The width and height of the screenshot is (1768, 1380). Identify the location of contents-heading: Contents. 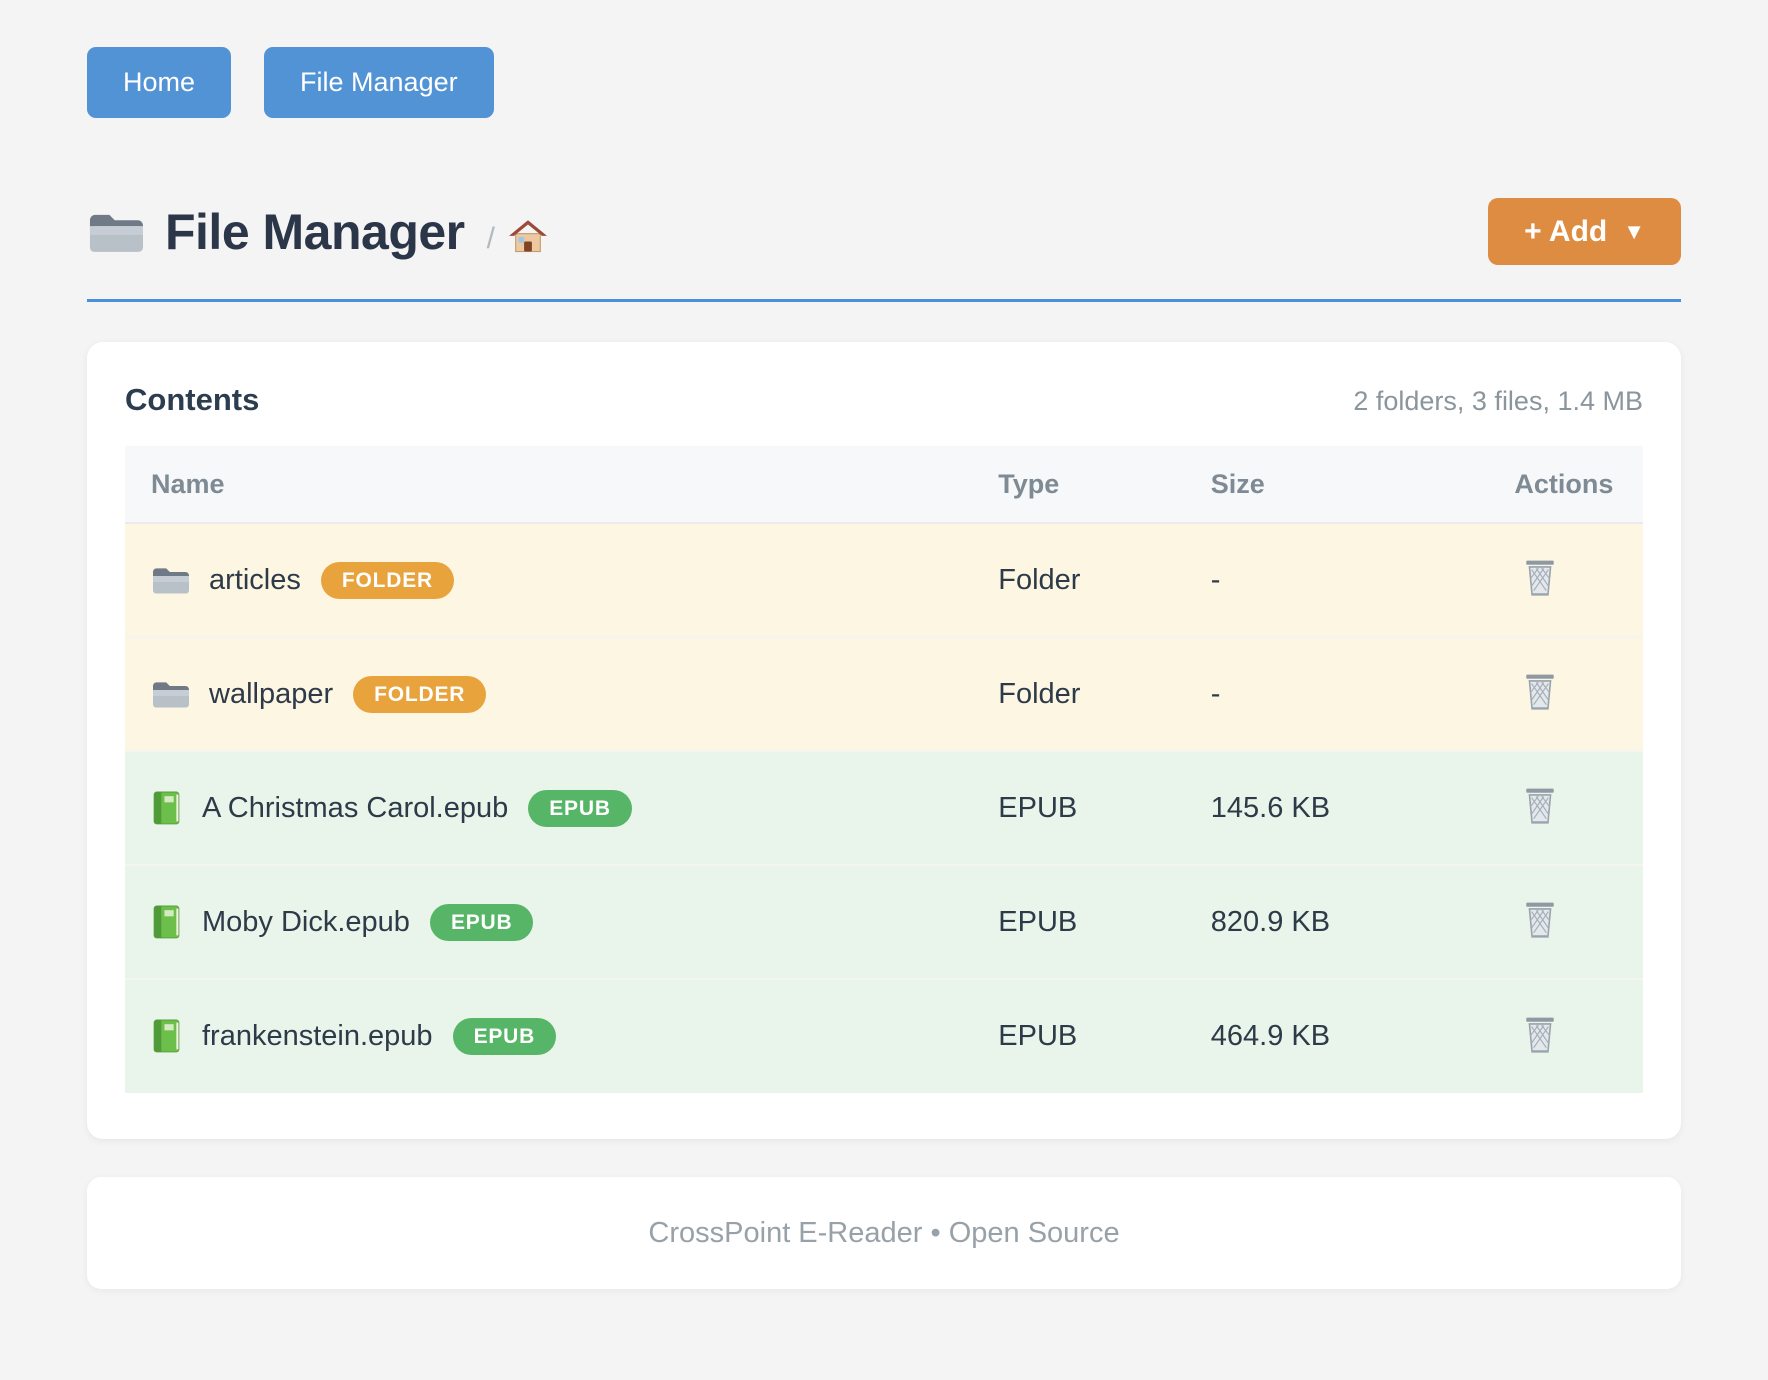
(192, 399).